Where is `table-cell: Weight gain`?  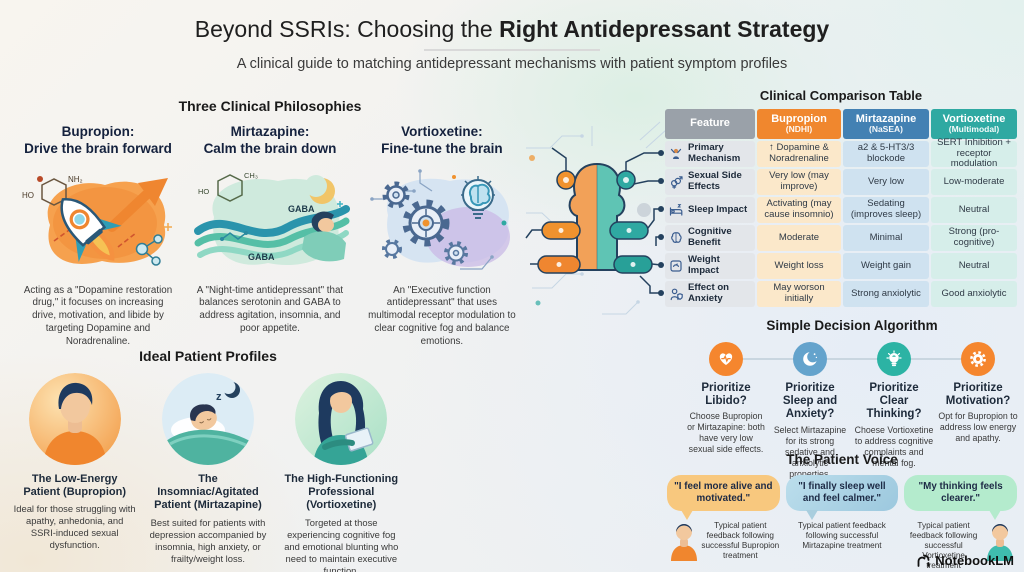
table-cell: Weight gain is located at coordinates (886, 266).